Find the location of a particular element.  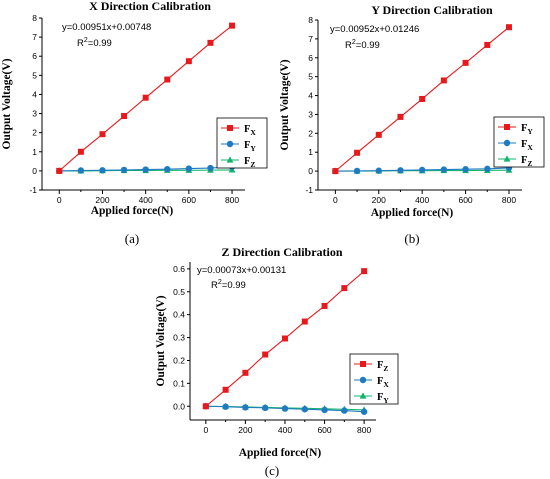

series-FX is located at coordinates (146, 98).